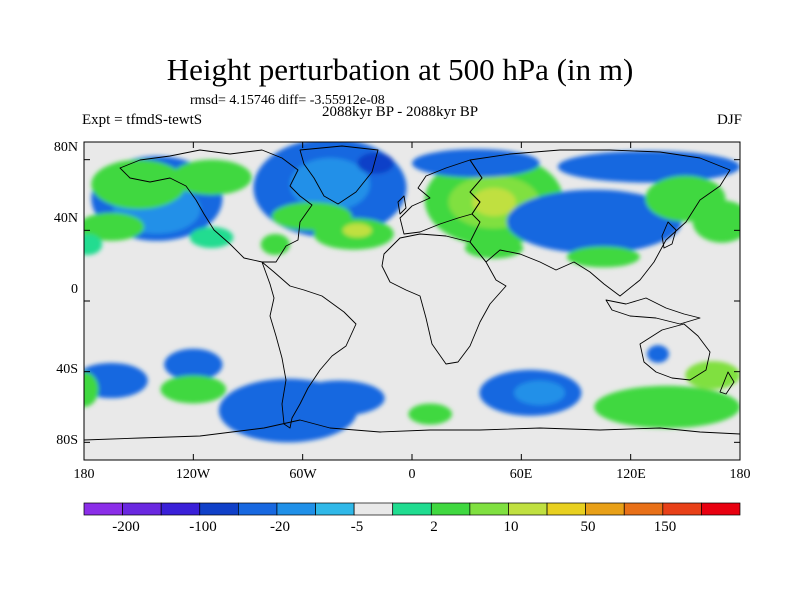 Image resolution: width=800 pixels, height=600 pixels. What do you see at coordinates (67, 369) in the screenshot?
I see `lat-label-40s: 40S` at bounding box center [67, 369].